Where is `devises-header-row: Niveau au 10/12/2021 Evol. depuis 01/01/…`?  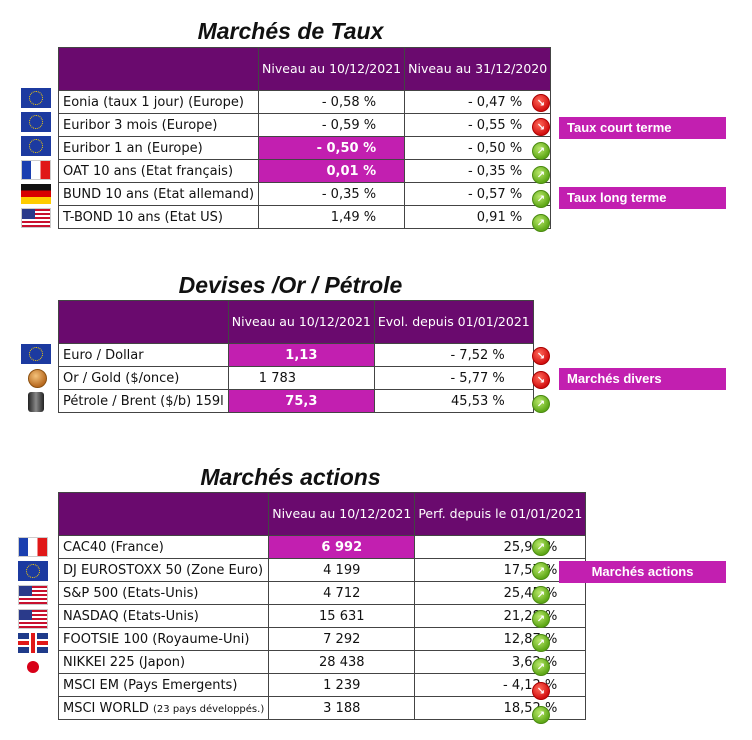 devises-header-row: Niveau au 10/12/2021 Evol. depuis 01/01/… is located at coordinates (296, 322).